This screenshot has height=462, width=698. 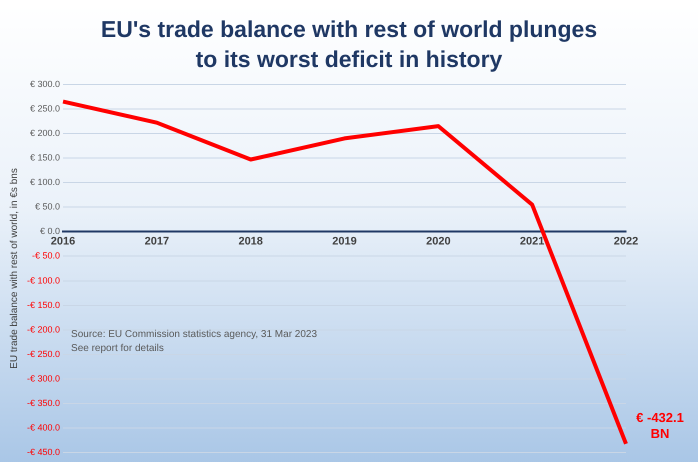 I want to click on x-tick-label: 2017, so click(x=157, y=241).